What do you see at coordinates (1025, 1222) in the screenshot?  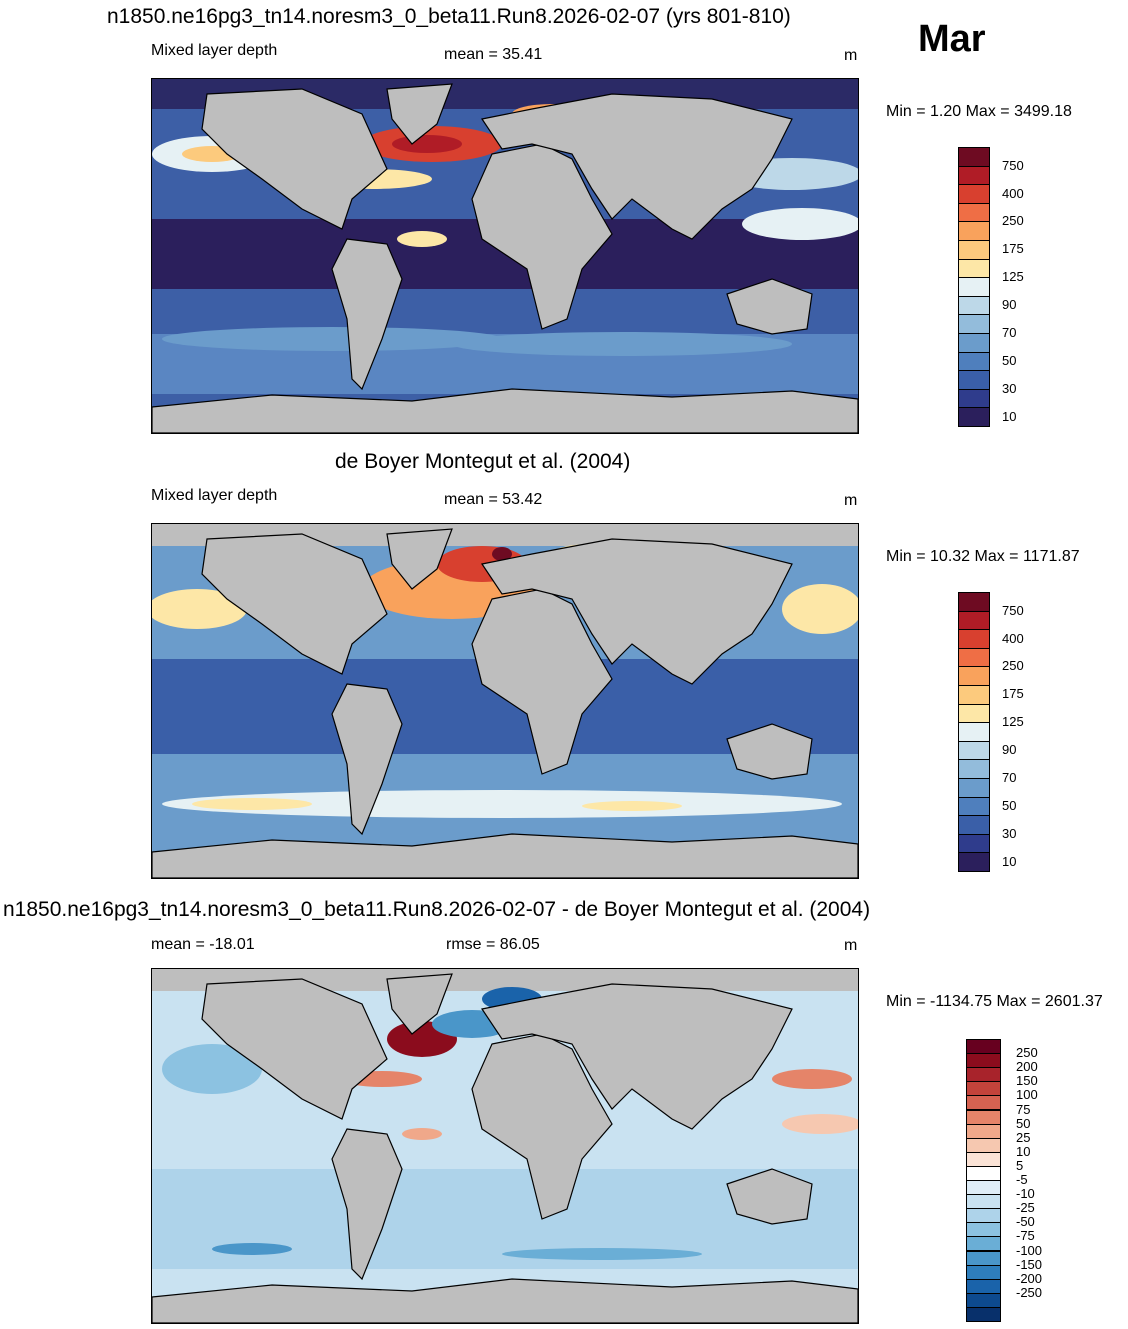 I see `colorbar-tick-label: -50` at bounding box center [1025, 1222].